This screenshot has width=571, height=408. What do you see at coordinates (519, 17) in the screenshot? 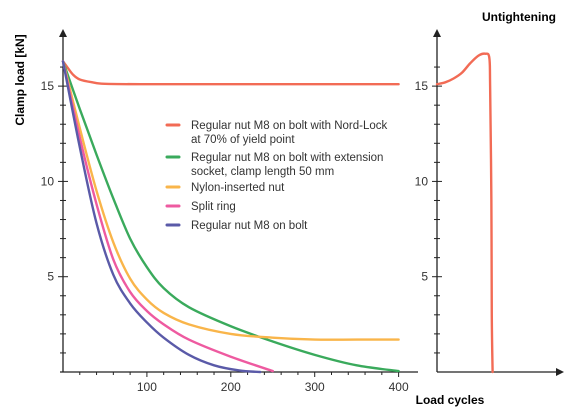
I see `untightening-title: Untightening` at bounding box center [519, 17].